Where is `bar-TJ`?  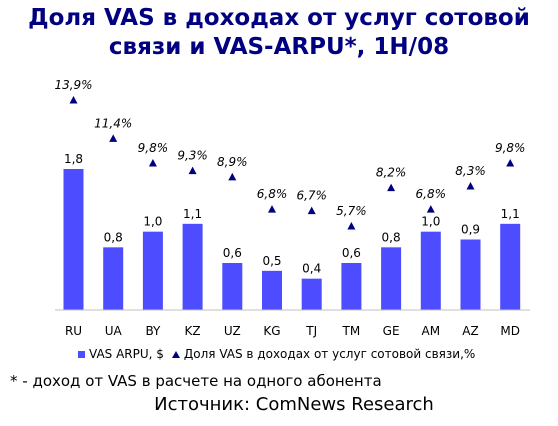
bar-TJ is located at coordinates (311, 294).